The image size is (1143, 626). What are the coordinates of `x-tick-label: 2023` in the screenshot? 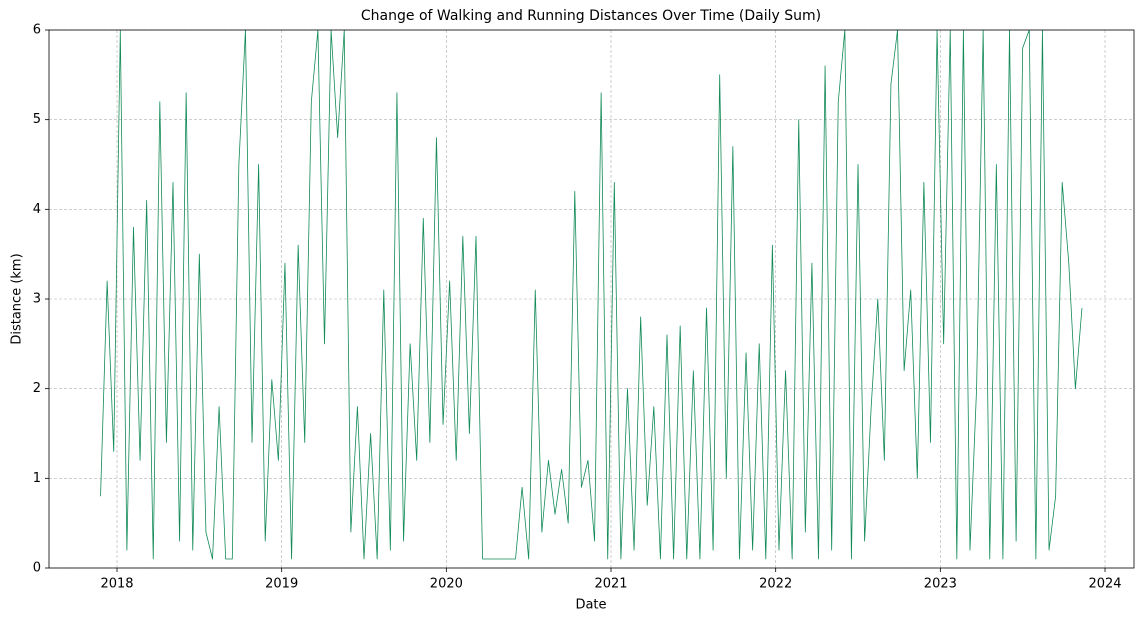 It's located at (940, 584).